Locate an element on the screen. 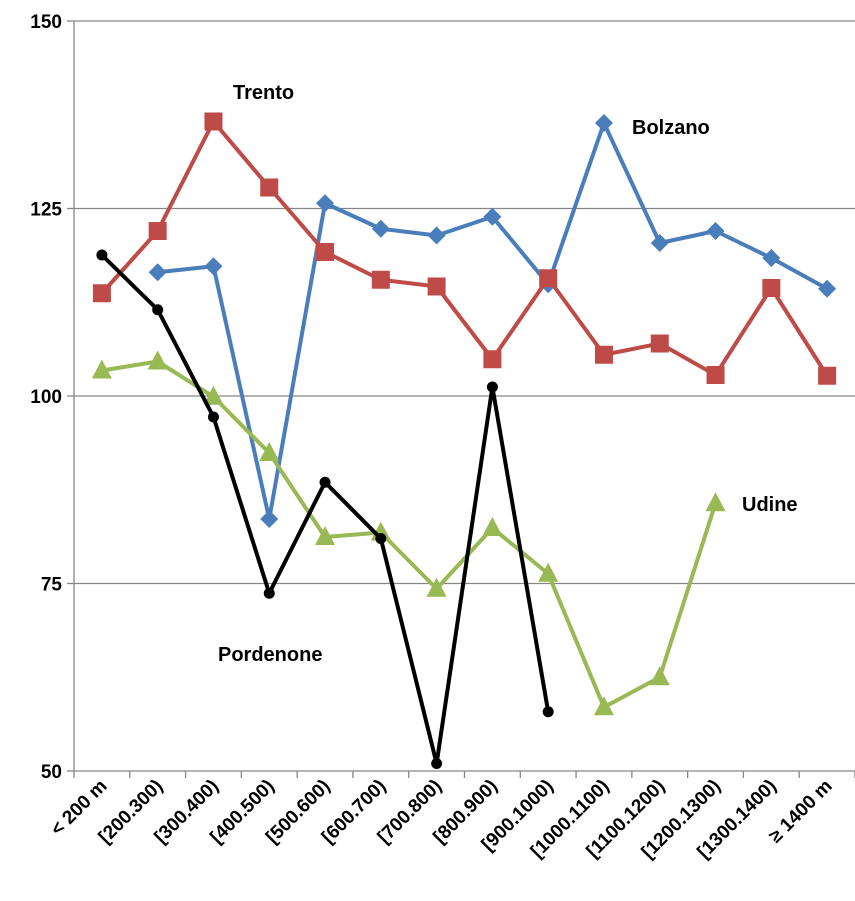 Image resolution: width=855 pixels, height=901 pixels. y-tick-label: 75 is located at coordinates (52, 585).